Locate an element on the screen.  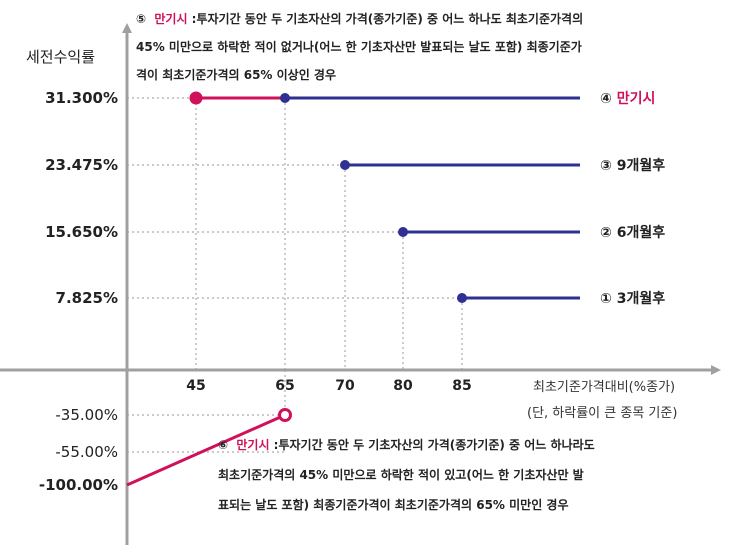
y-axis-title: 세전수익률 is located at coordinates (60, 57).